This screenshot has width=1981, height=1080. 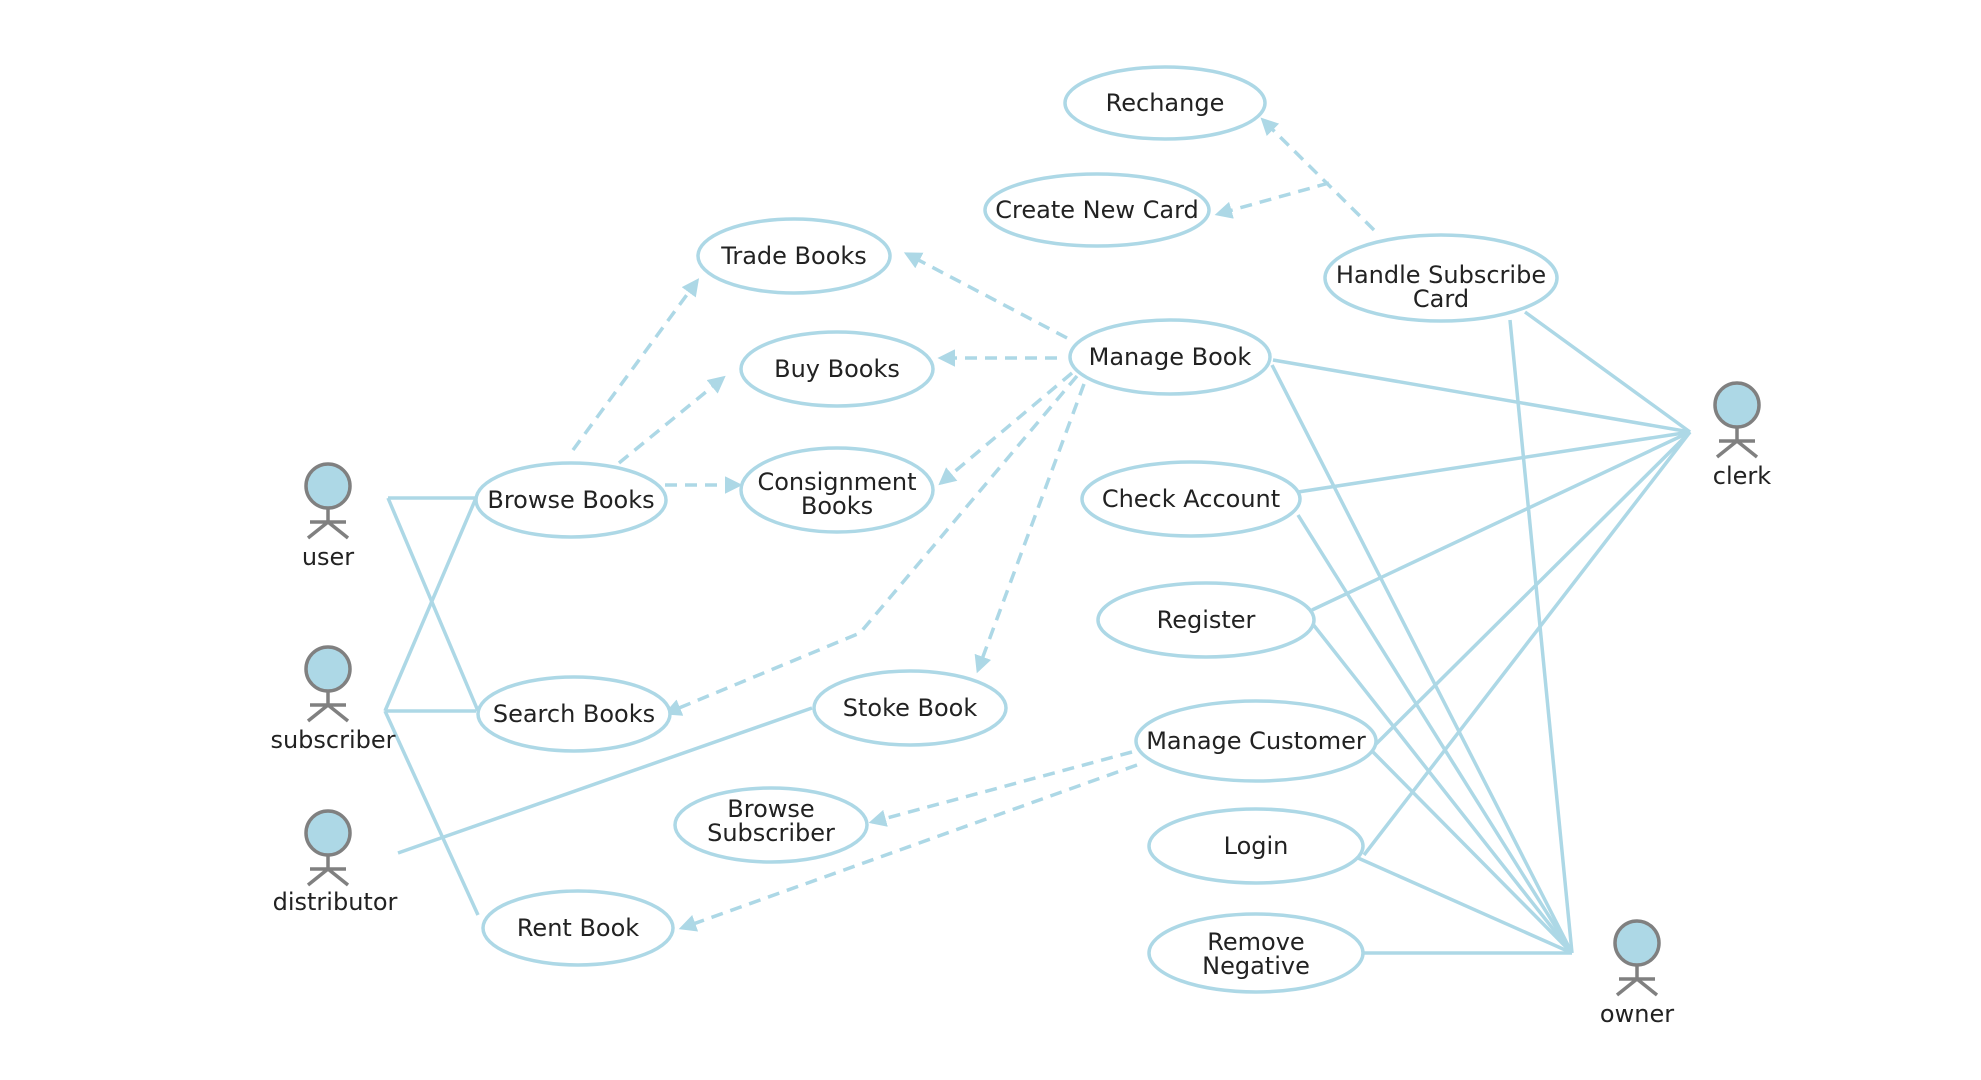 I want to click on use-case-manage-customer: Manage Customer, so click(x=1256, y=741).